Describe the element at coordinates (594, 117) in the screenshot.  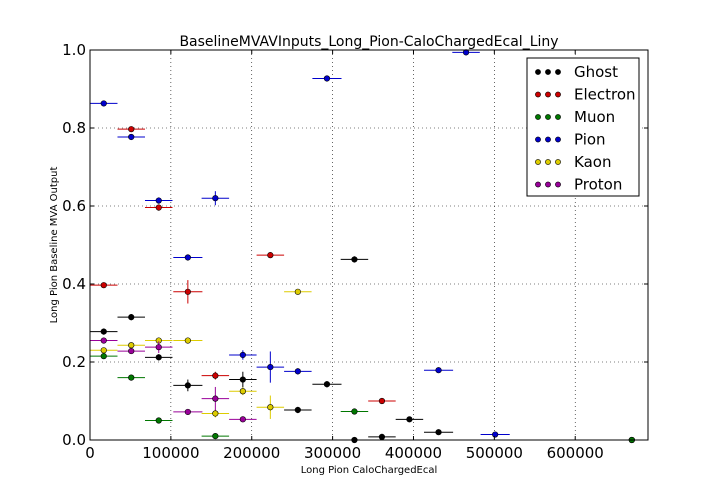
I see `legend-label: Muon` at that location.